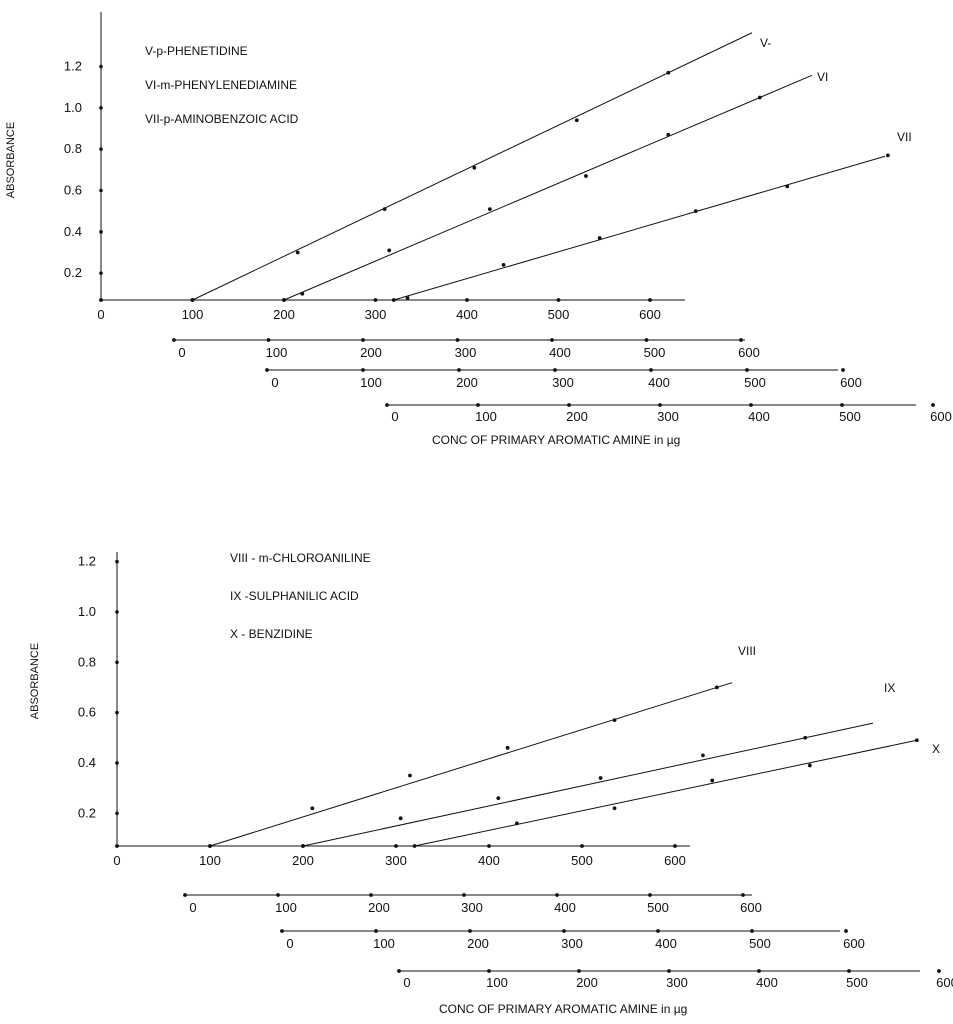 This screenshot has width=953, height=1024. What do you see at coordinates (300, 558) in the screenshot?
I see `legend-entry: VIII - m-CHLOROANILINE` at bounding box center [300, 558].